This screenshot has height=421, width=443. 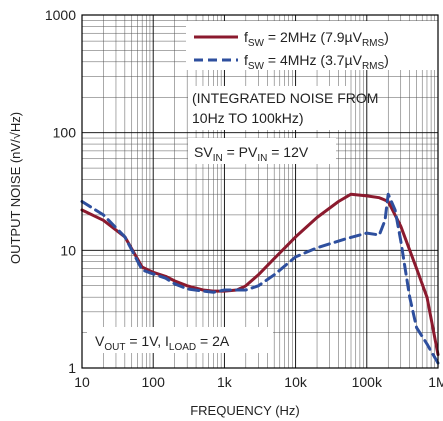 What do you see at coordinates (435, 382) in the screenshot?
I see `x-tick-label: 1M` at bounding box center [435, 382].